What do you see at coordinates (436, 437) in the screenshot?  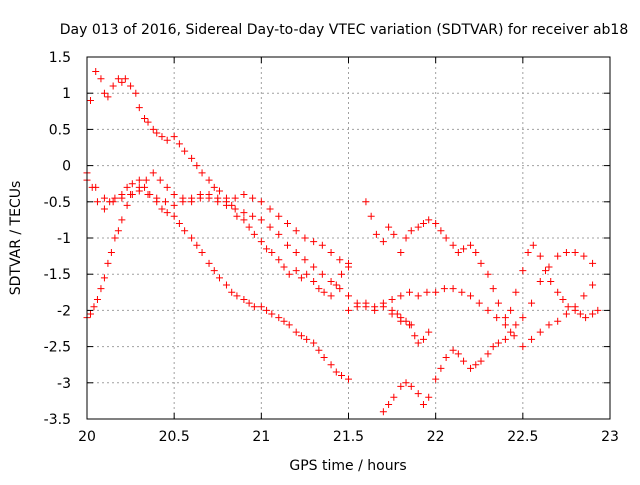 I see `x-tick-label: 22` at bounding box center [436, 437].